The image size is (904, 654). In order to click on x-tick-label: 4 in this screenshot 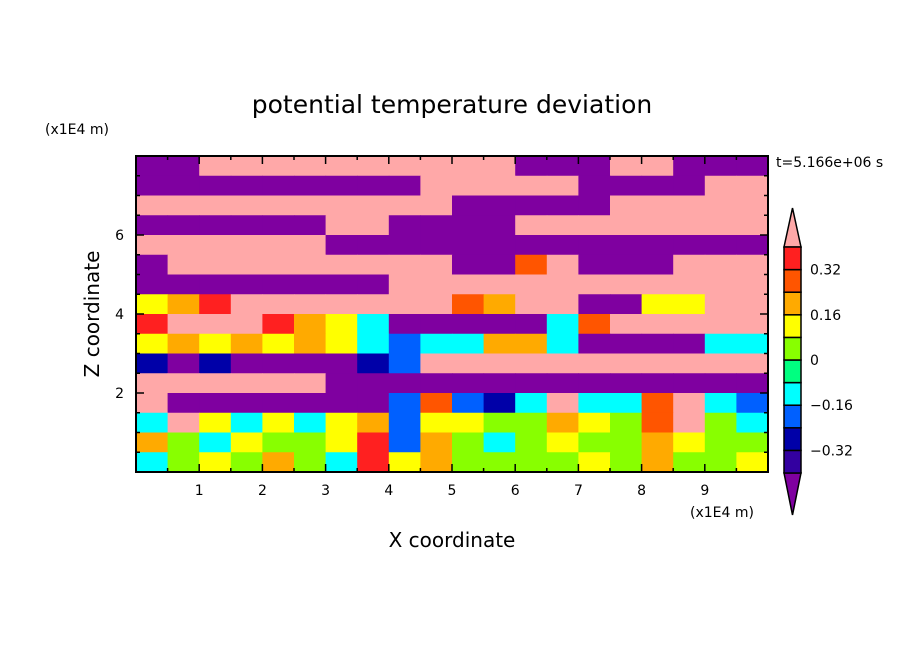, I will do `click(388, 491)`.